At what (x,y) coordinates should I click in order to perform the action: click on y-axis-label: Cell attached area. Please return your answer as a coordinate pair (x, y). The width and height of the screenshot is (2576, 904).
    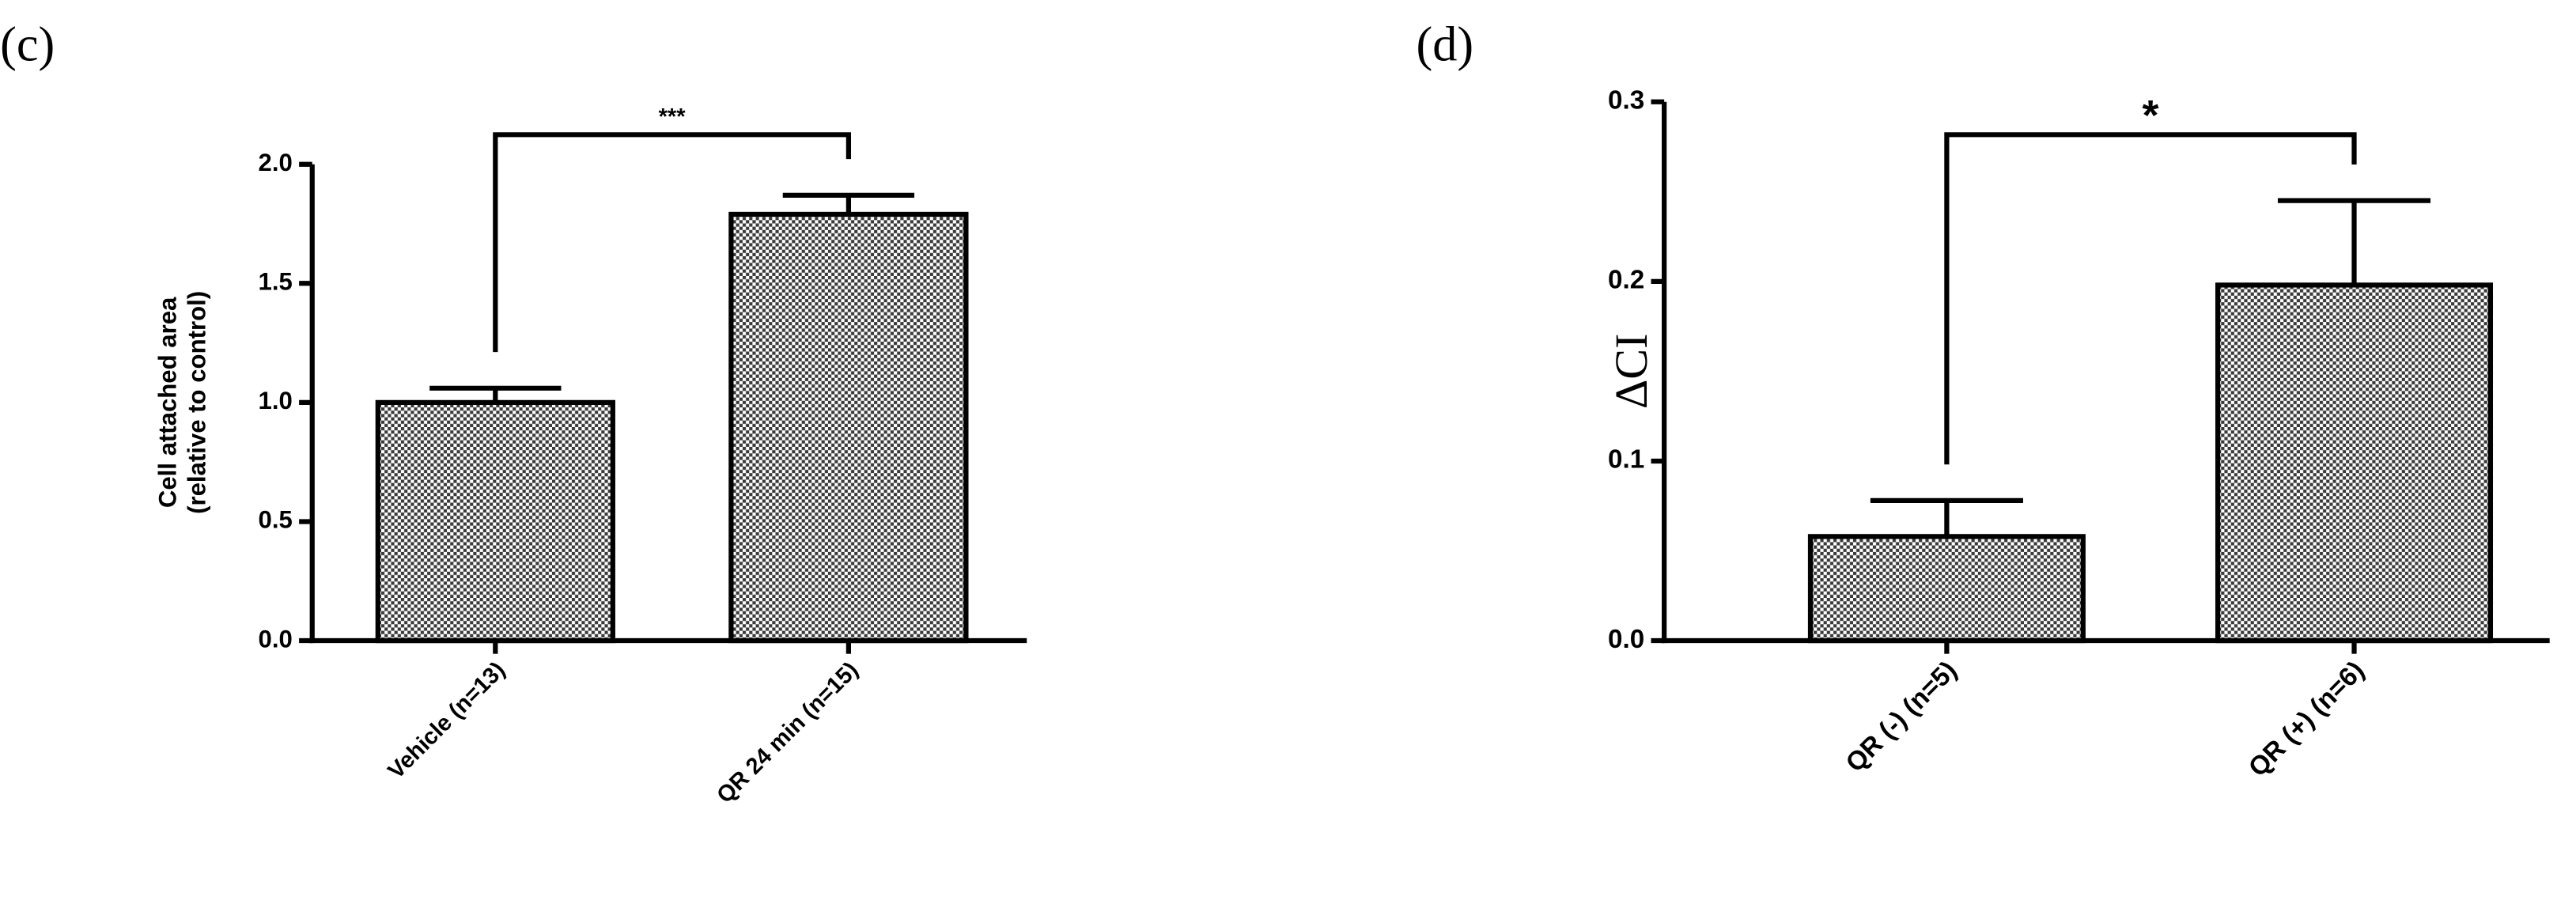
    Looking at the image, I should click on (167, 402).